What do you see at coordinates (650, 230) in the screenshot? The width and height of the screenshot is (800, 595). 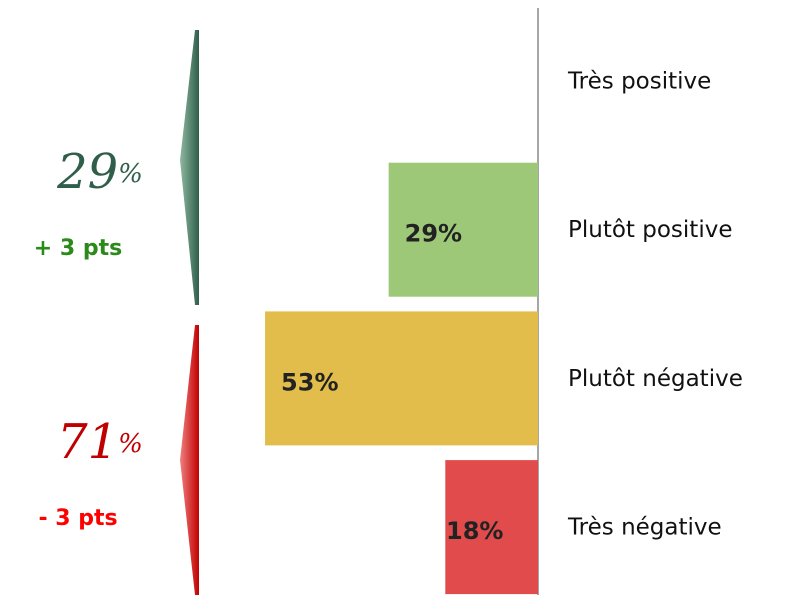 I see `category-label: Plutôt positive` at bounding box center [650, 230].